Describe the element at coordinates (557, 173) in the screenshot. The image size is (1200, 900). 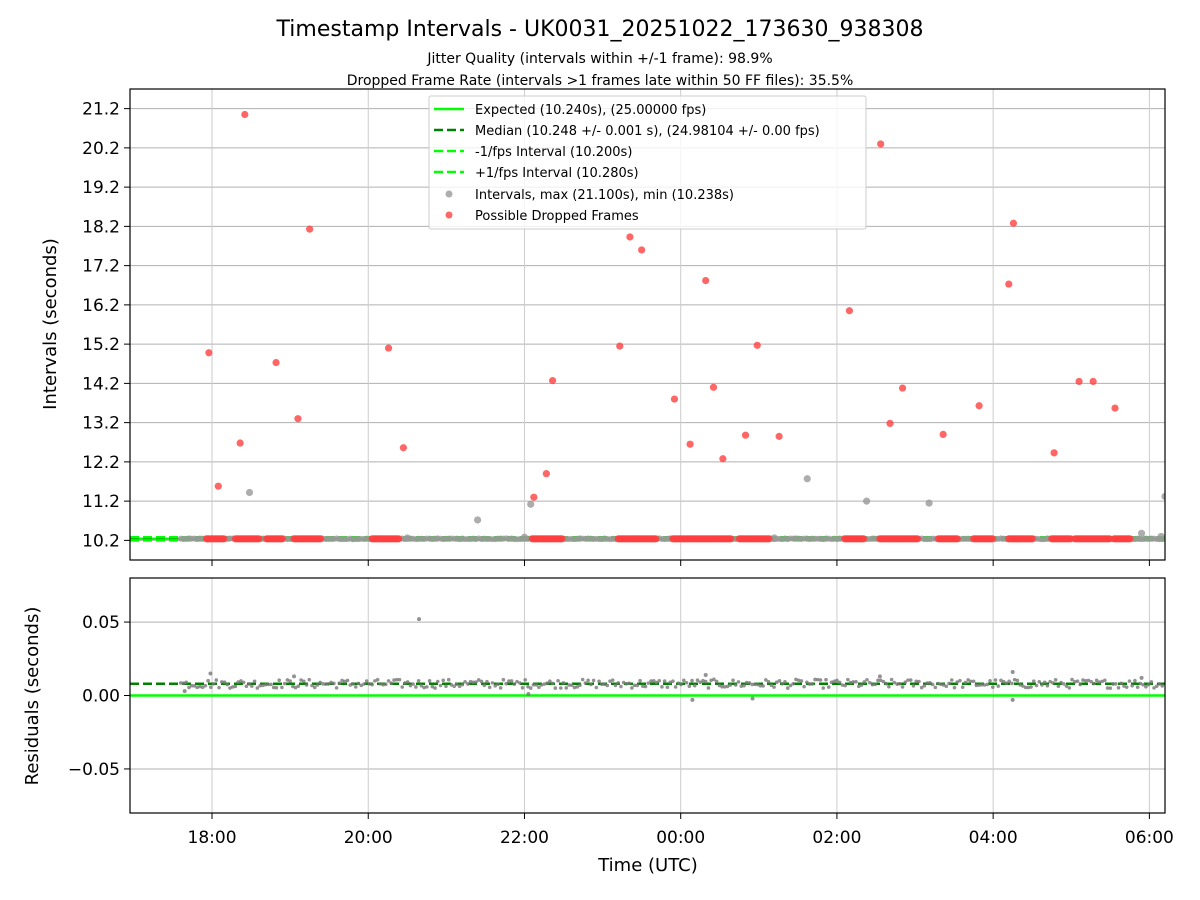
I see `legend-plus-fps-label: +1/fps Interval (10.280s)` at that location.